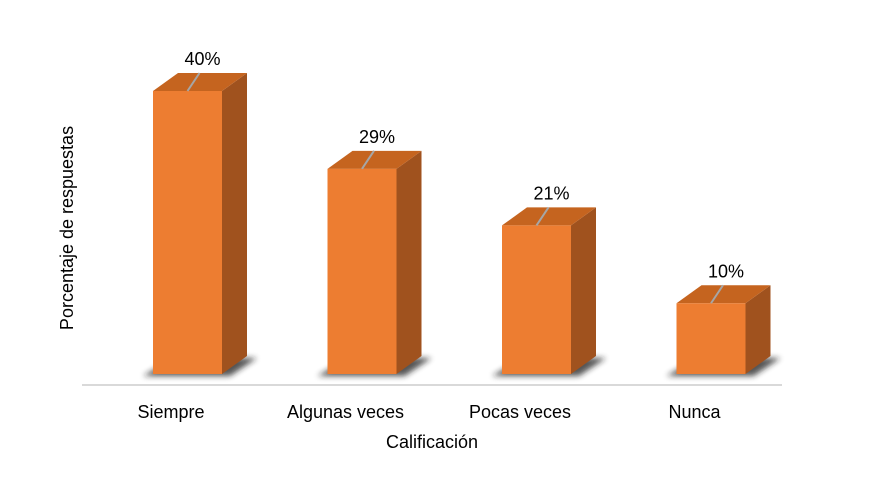 This screenshot has height=488, width=895. I want to click on data-label-algunas-veces: 29%, so click(377, 137).